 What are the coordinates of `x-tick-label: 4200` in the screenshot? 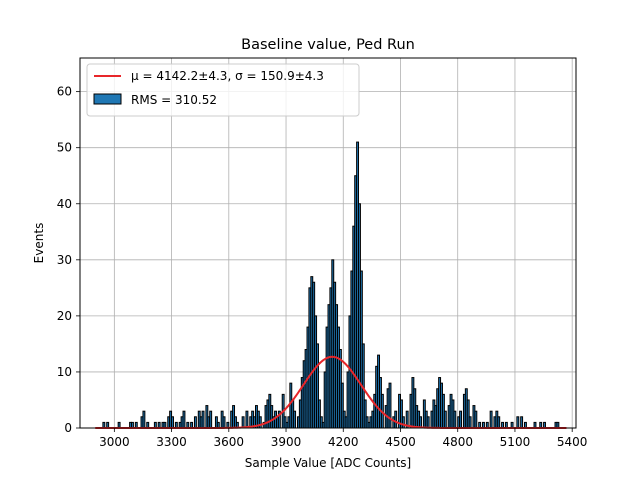 It's located at (343, 442).